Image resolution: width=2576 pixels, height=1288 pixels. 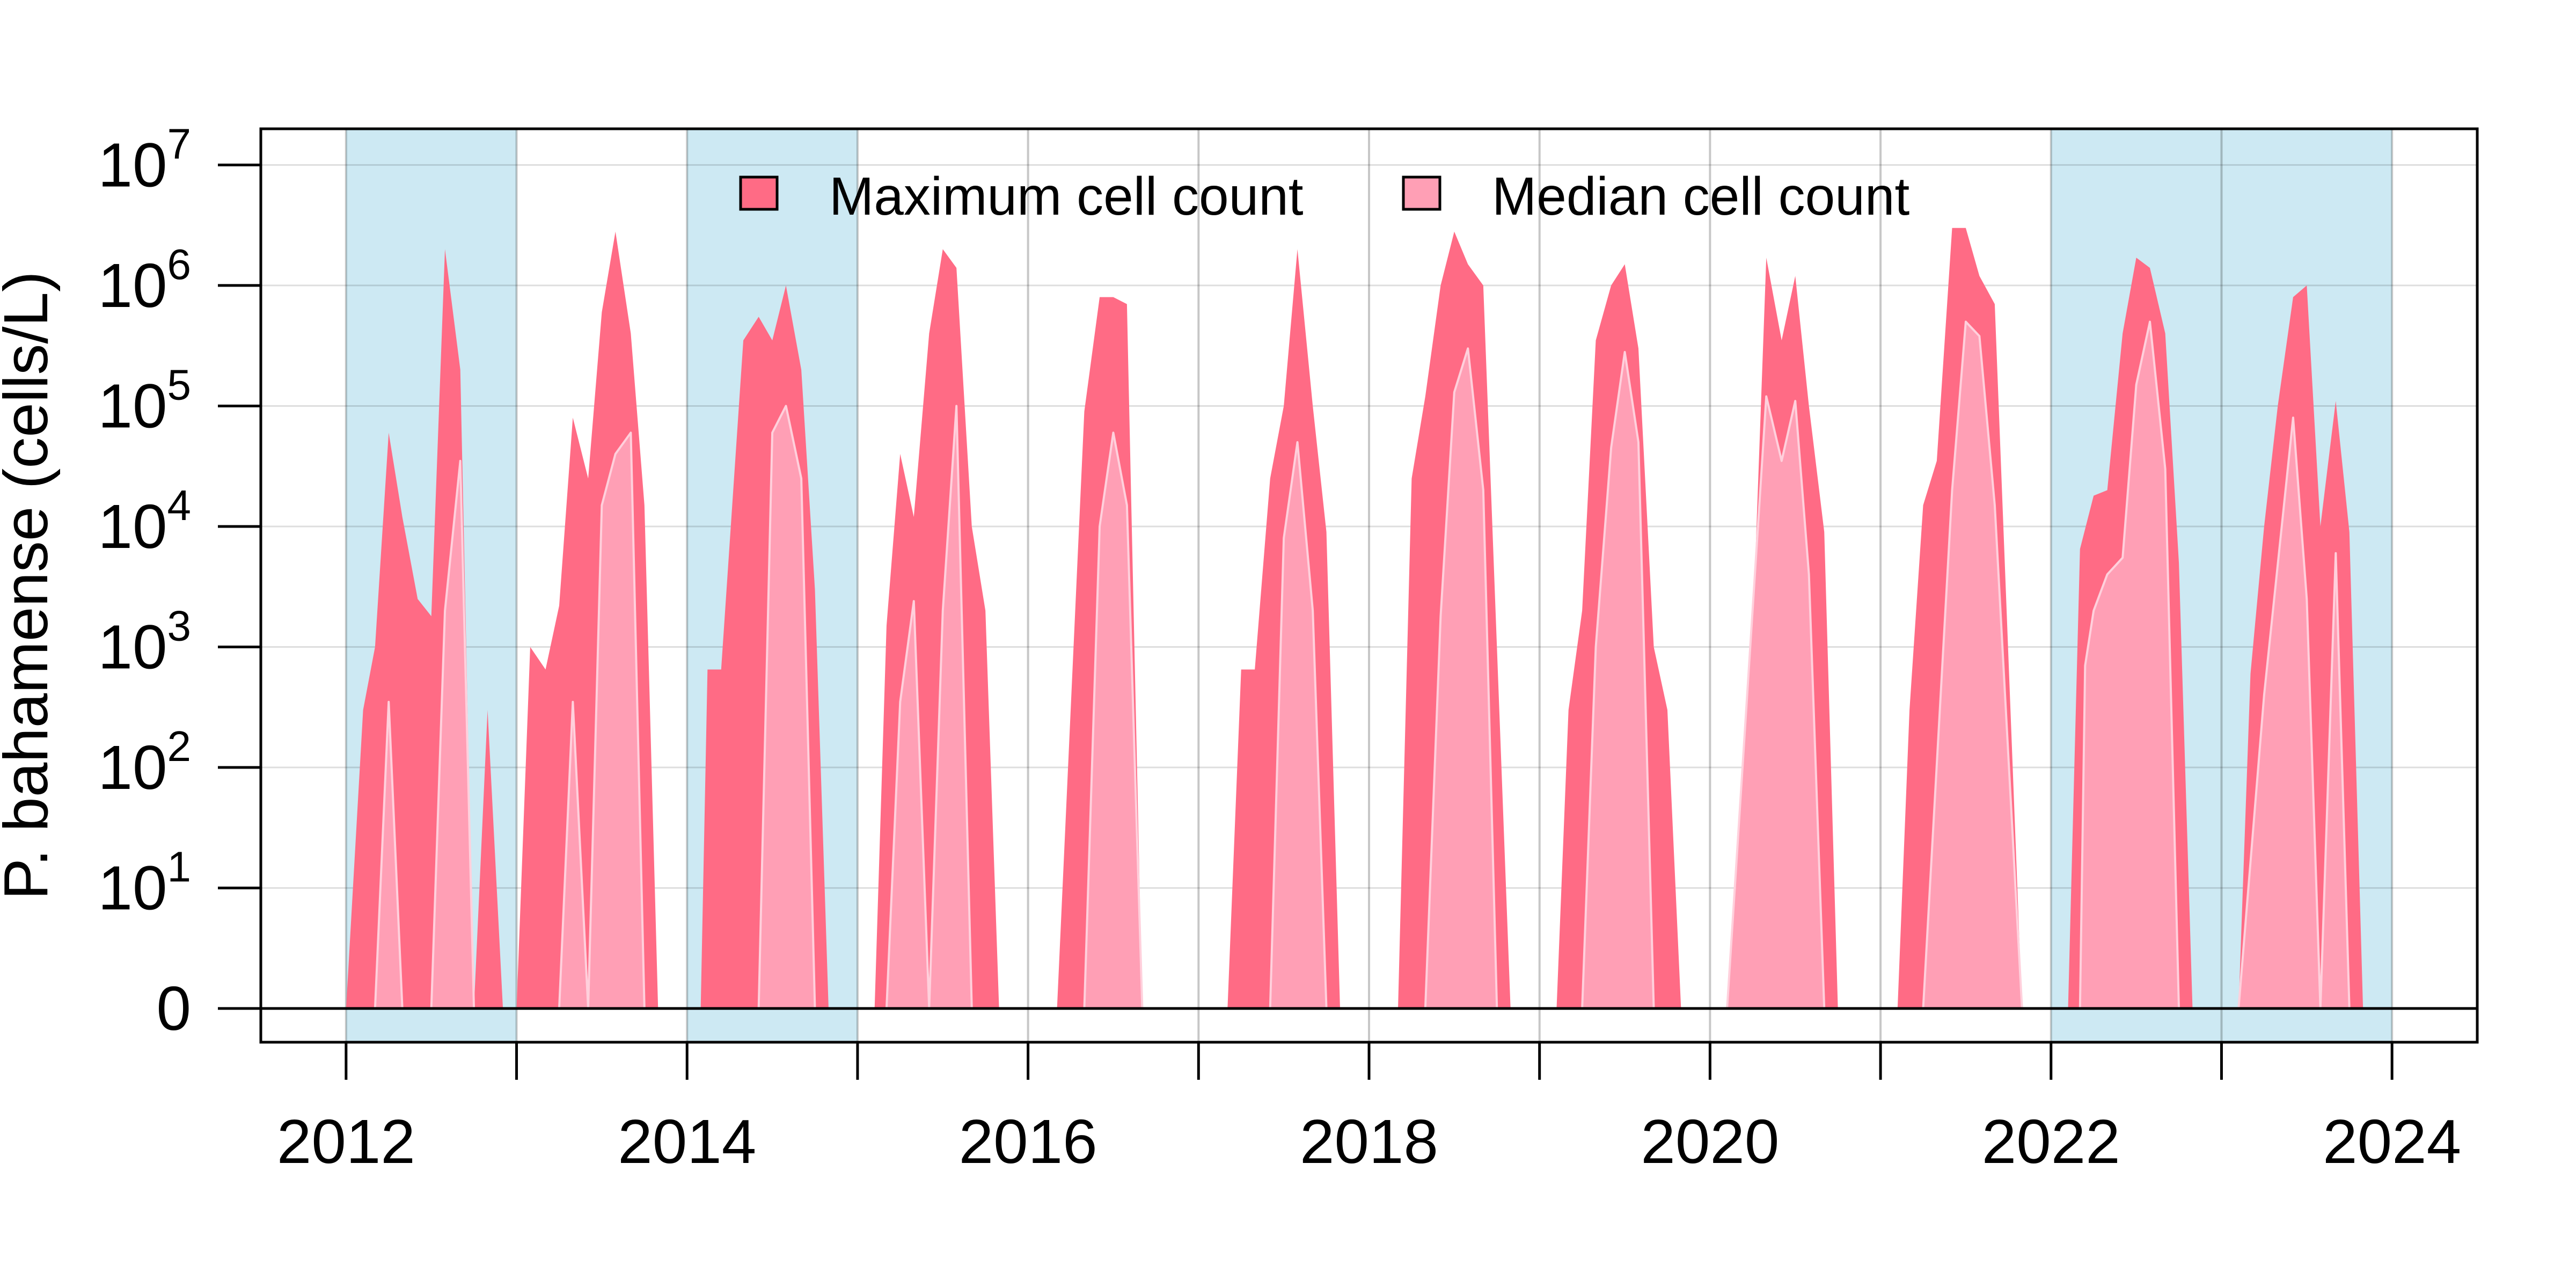 I want to click on y-tick-label-4: 10⁴, so click(x=144, y=521).